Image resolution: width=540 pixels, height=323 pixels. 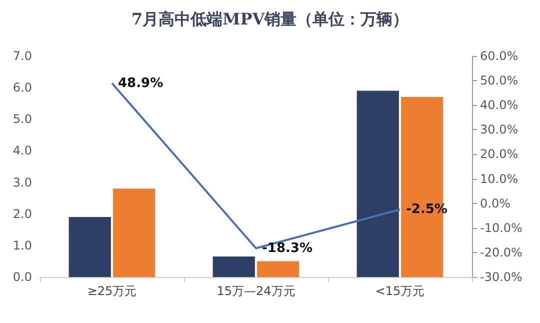 What do you see at coordinates (499, 179) in the screenshot?
I see `y2-tick-label: 10.0%` at bounding box center [499, 179].